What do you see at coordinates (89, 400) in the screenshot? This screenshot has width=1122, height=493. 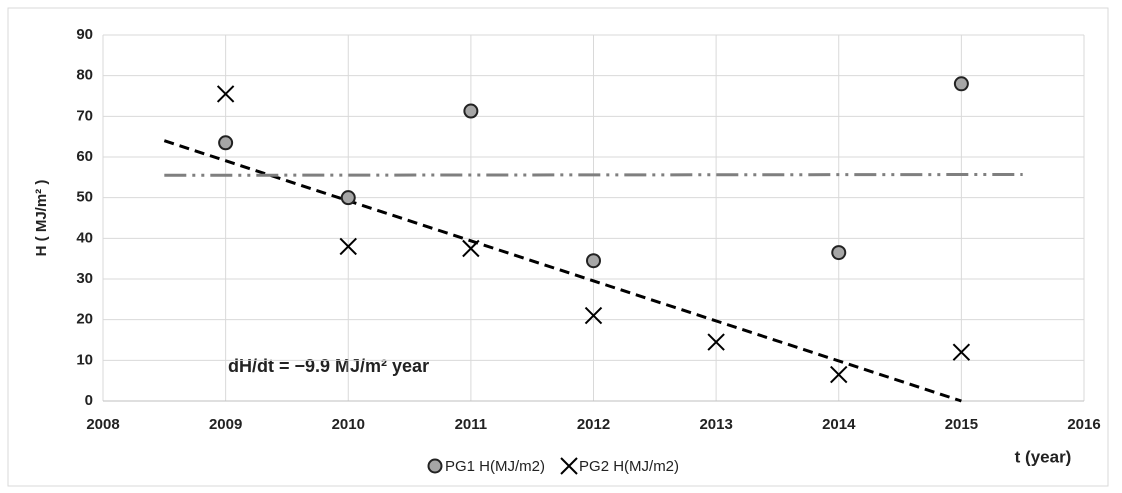 I see `y-tick-label: 0` at bounding box center [89, 400].